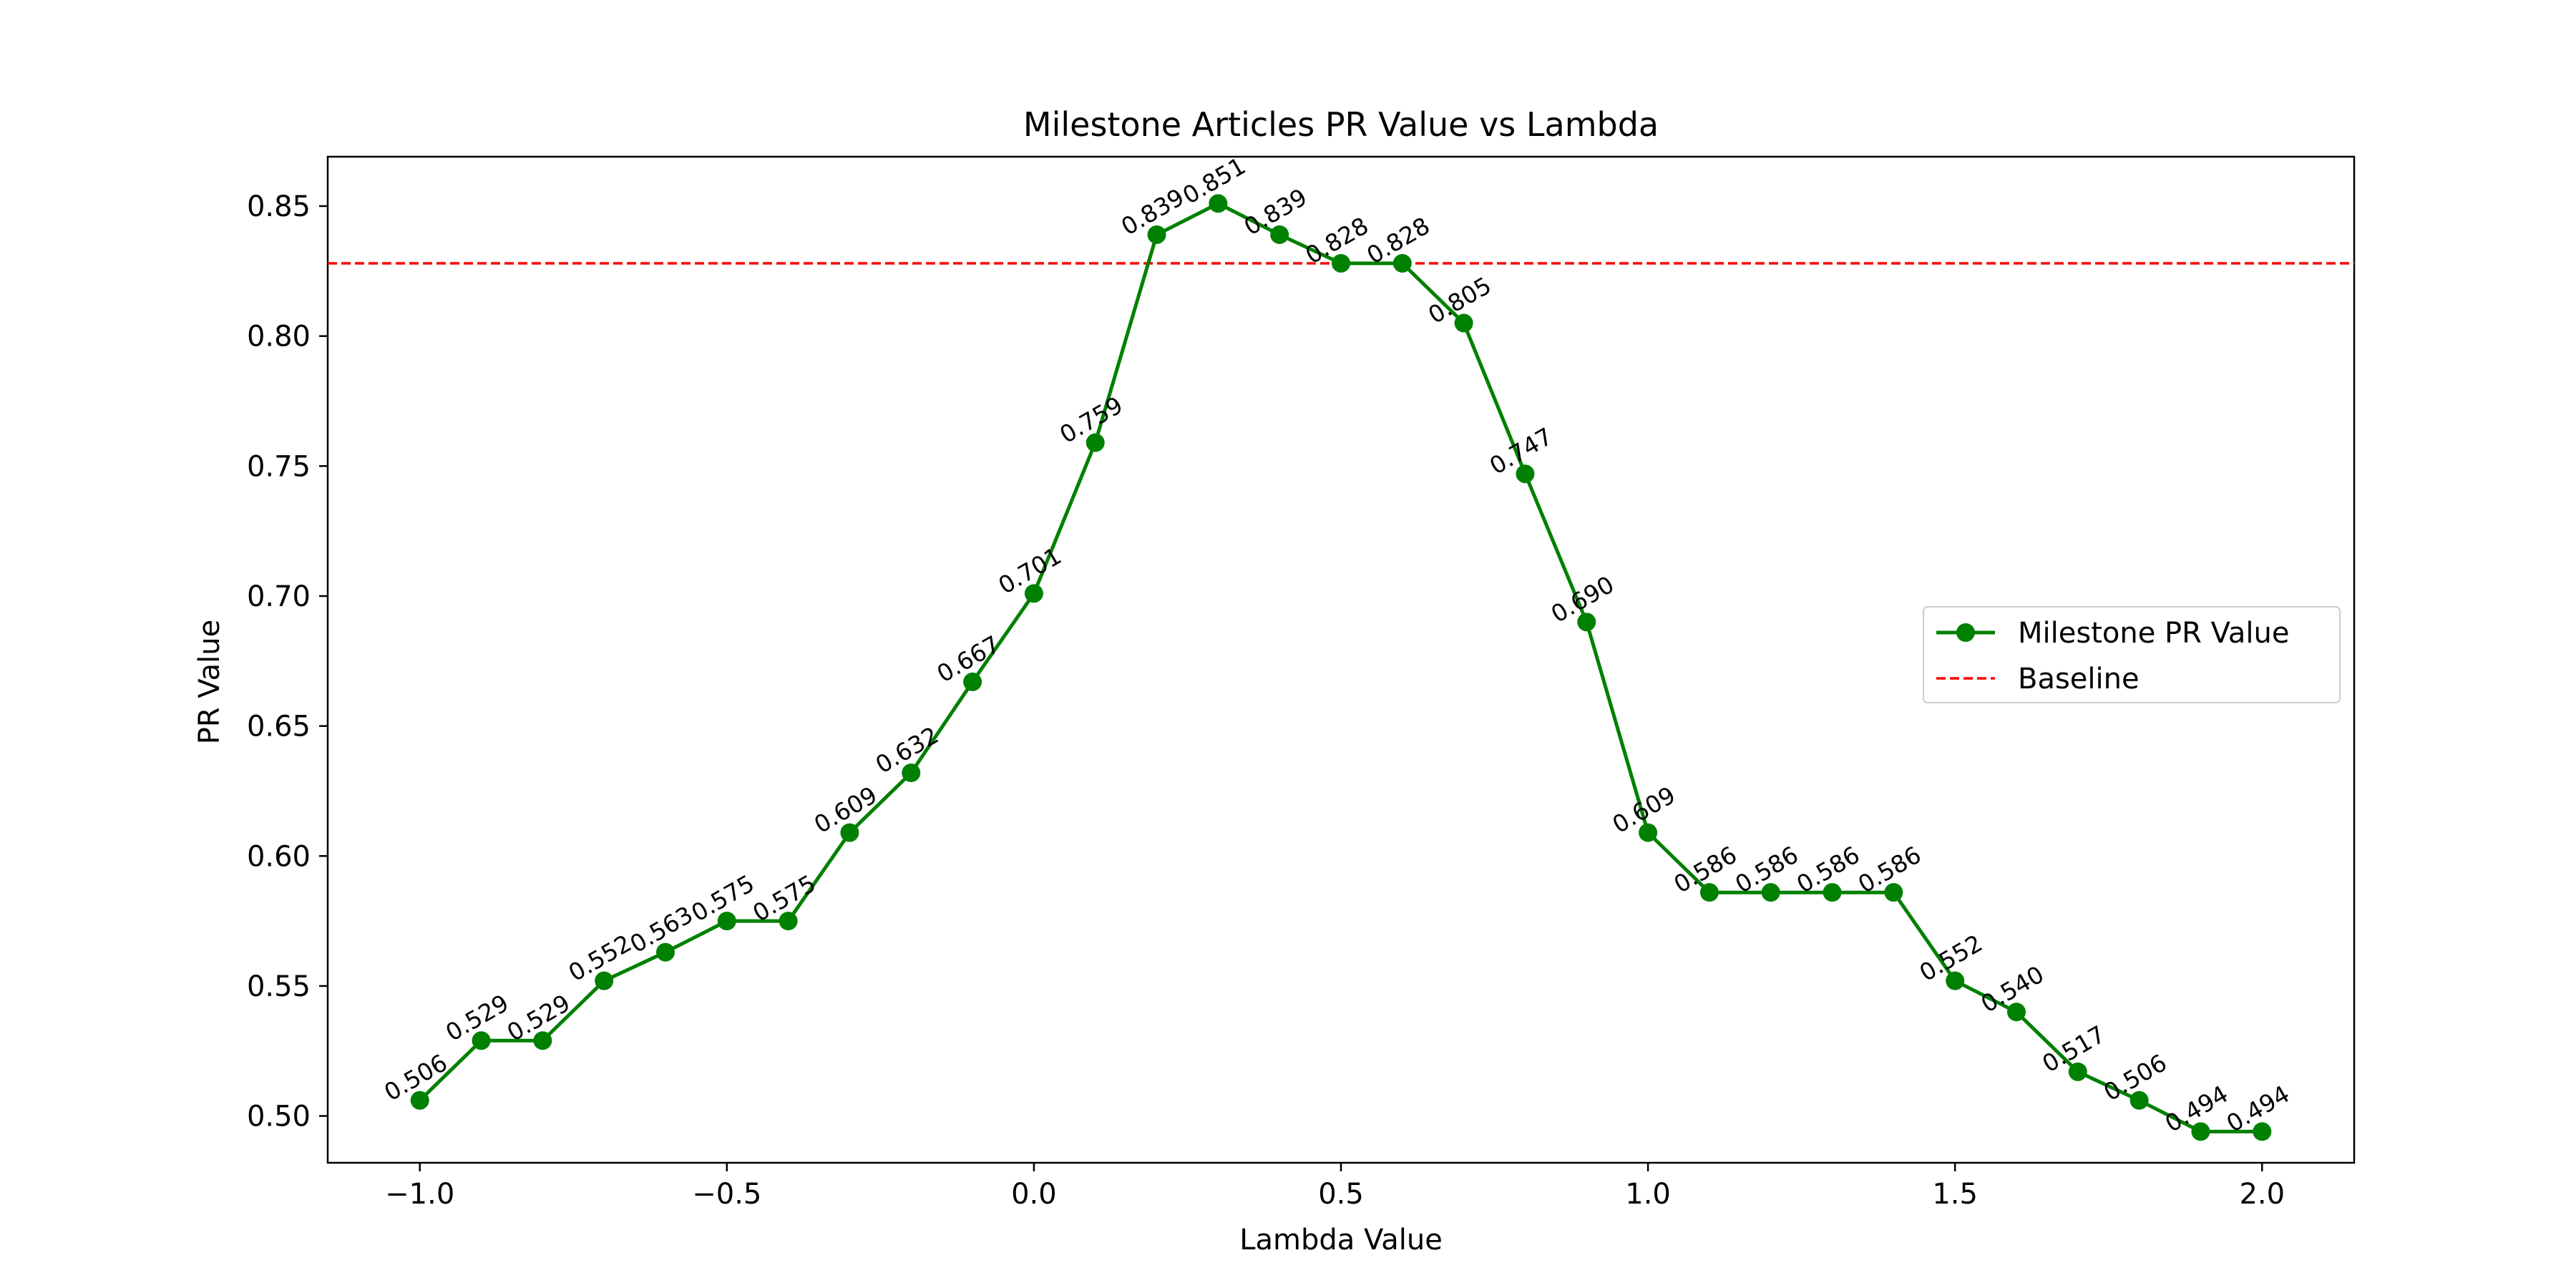  What do you see at coordinates (279, 206) in the screenshot?
I see `y-tick-label: 0.85` at bounding box center [279, 206].